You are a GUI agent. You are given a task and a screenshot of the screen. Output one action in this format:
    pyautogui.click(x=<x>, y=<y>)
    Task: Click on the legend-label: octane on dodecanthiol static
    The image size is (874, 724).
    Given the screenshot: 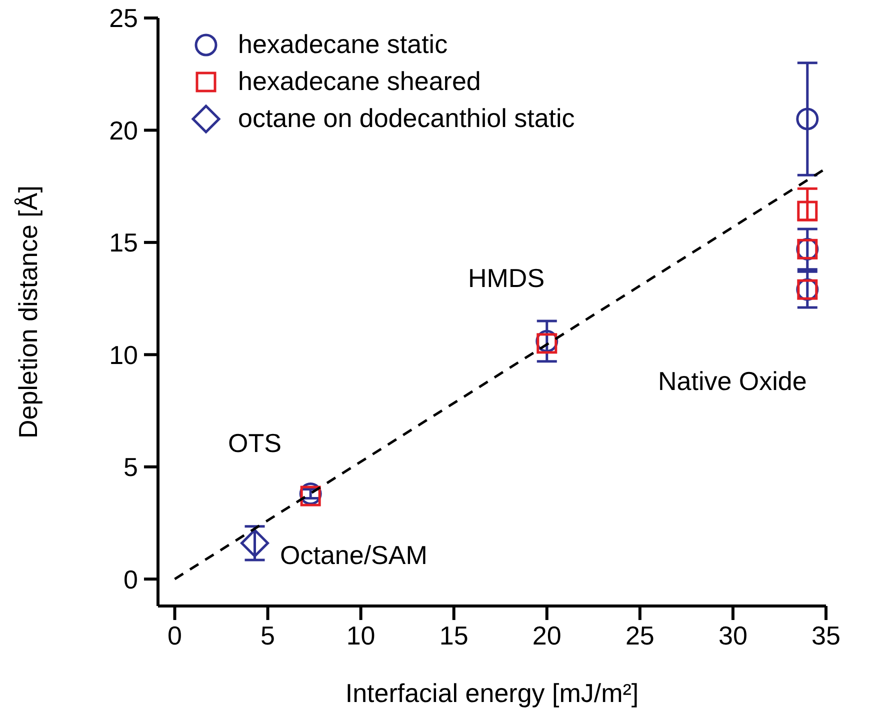 What is the action you would take?
    pyautogui.click(x=406, y=118)
    